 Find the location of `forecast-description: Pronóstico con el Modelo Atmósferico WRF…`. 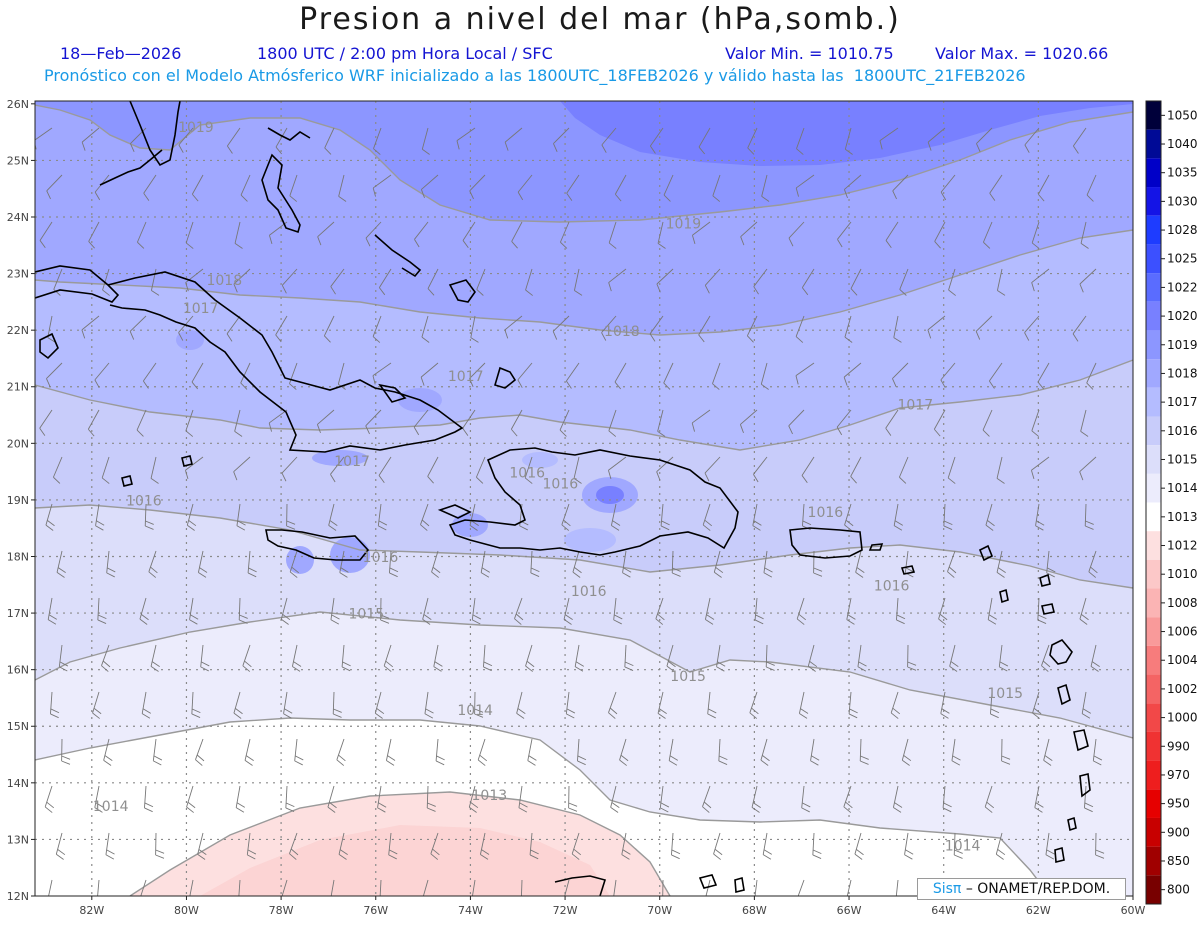

forecast-description: Pronóstico con el Modelo Atmósferico WRF… is located at coordinates (535, 75).